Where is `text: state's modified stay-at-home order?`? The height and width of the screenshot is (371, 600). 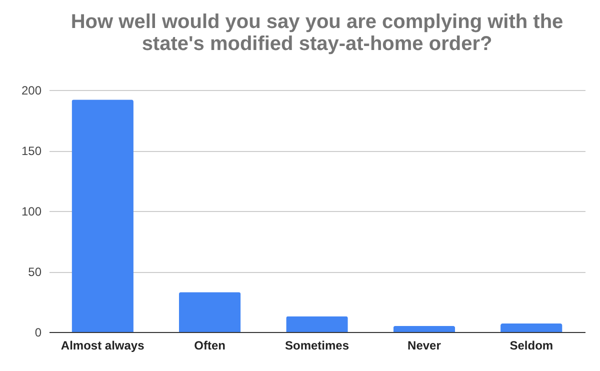
text: state's modified stay-at-home order? is located at coordinates (317, 44).